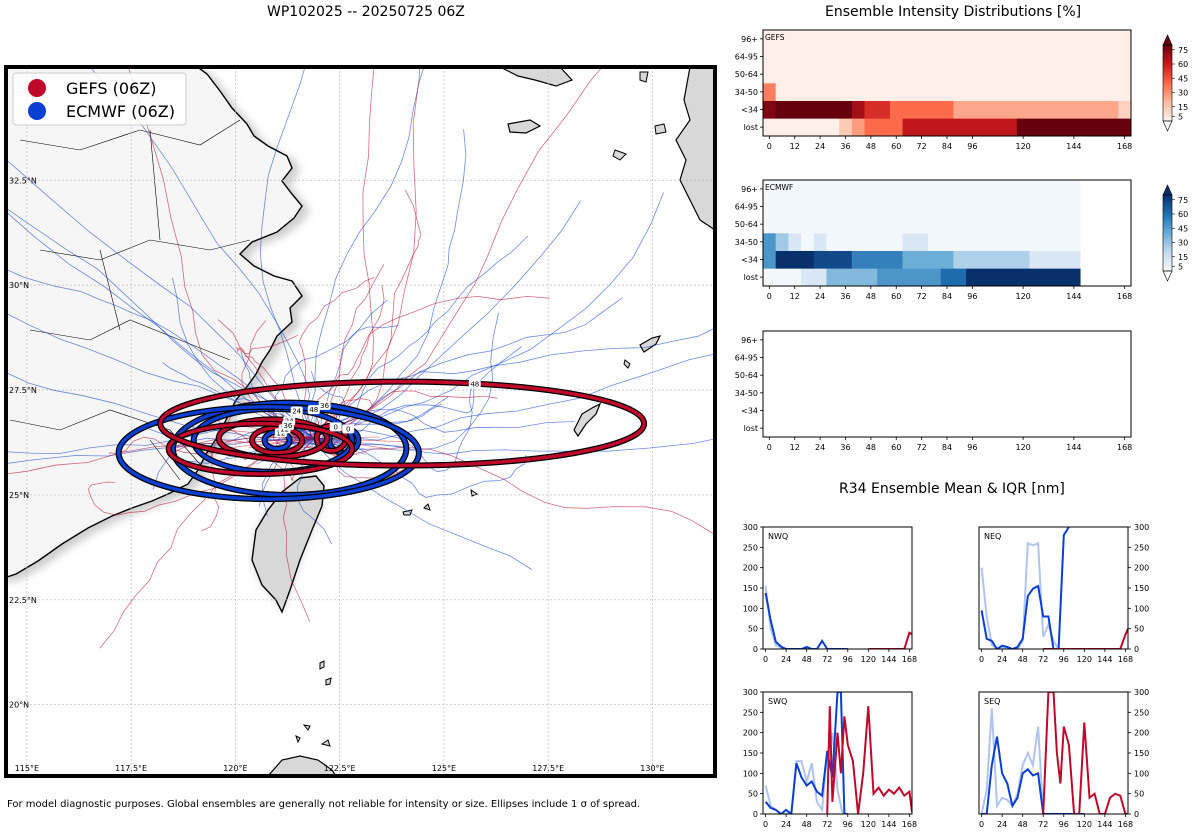 This screenshot has height=840, width=1200. I want to click on y-tick-label: 50-64, so click(746, 74).